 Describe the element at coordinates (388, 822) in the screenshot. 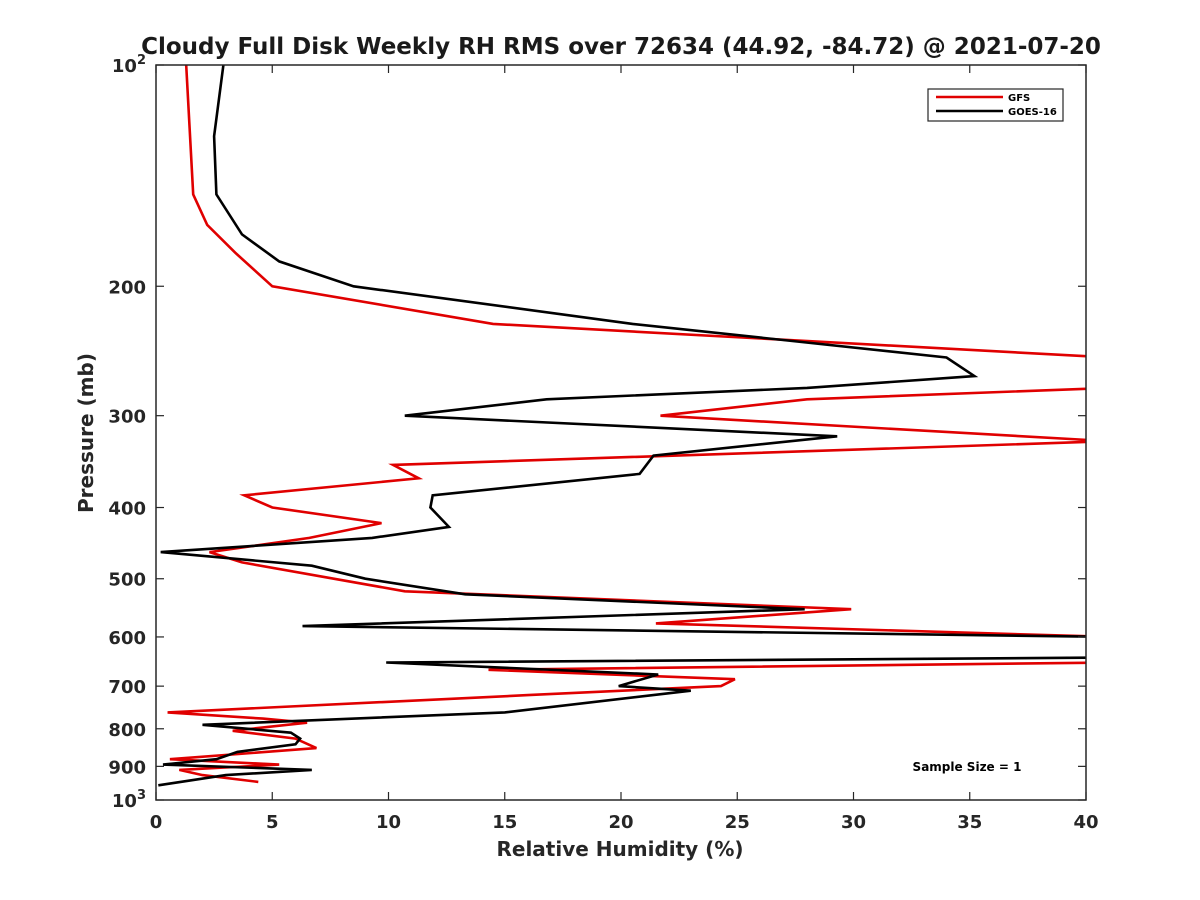

I see `x-tick-label: 10` at that location.